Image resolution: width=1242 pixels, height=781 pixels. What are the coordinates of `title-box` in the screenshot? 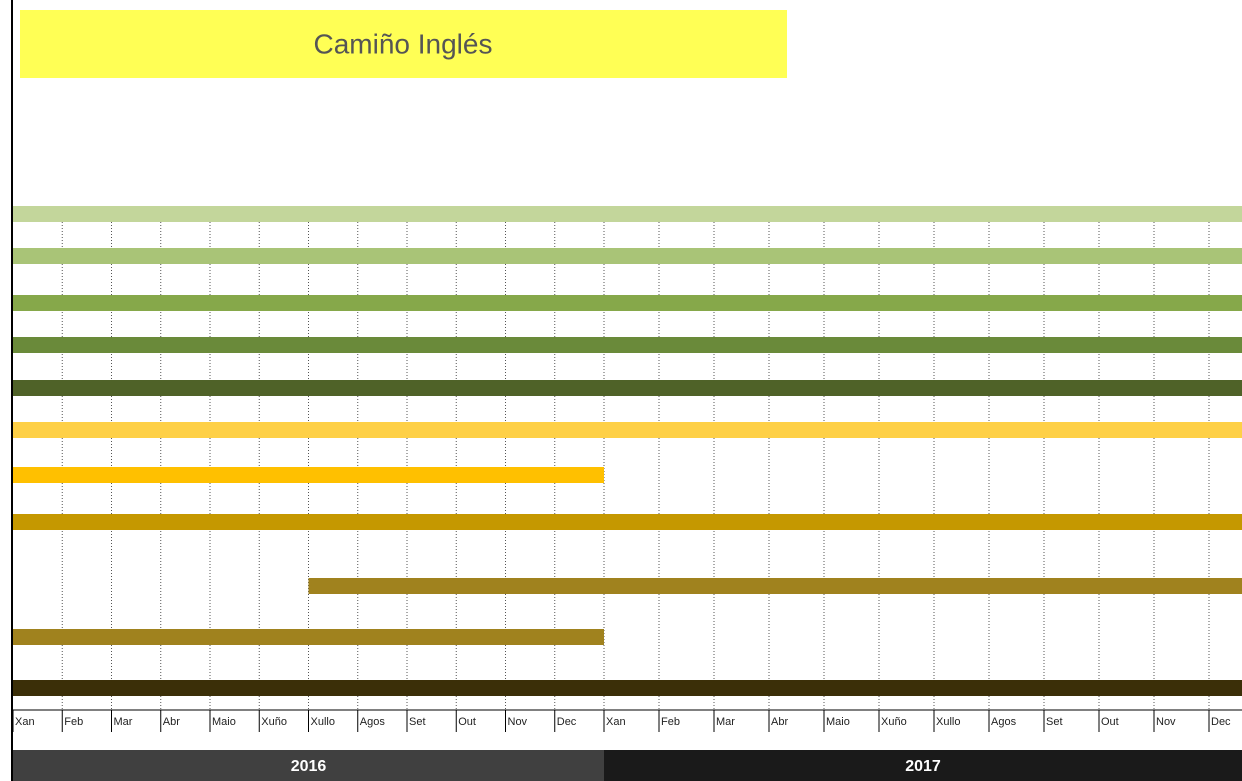 It's located at (403, 44).